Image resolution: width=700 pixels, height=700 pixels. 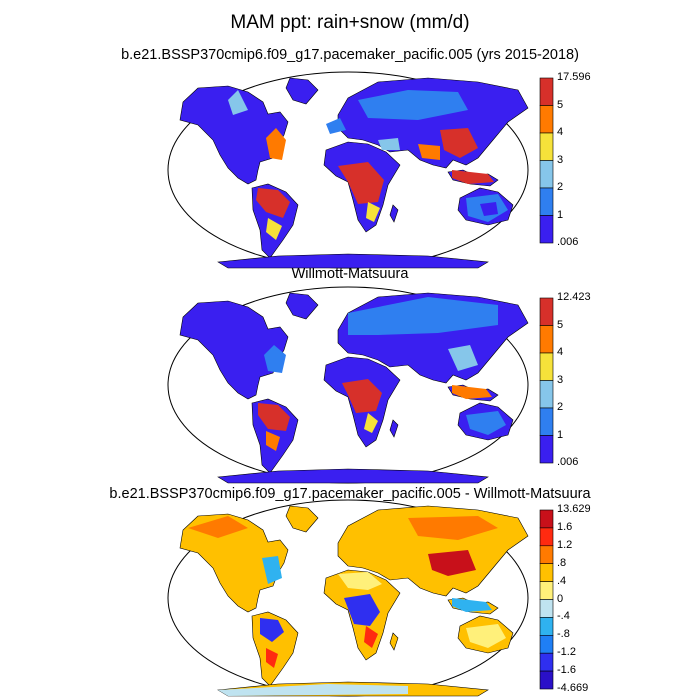 I want to click on colorbar-2-label: 2, so click(x=560, y=407).